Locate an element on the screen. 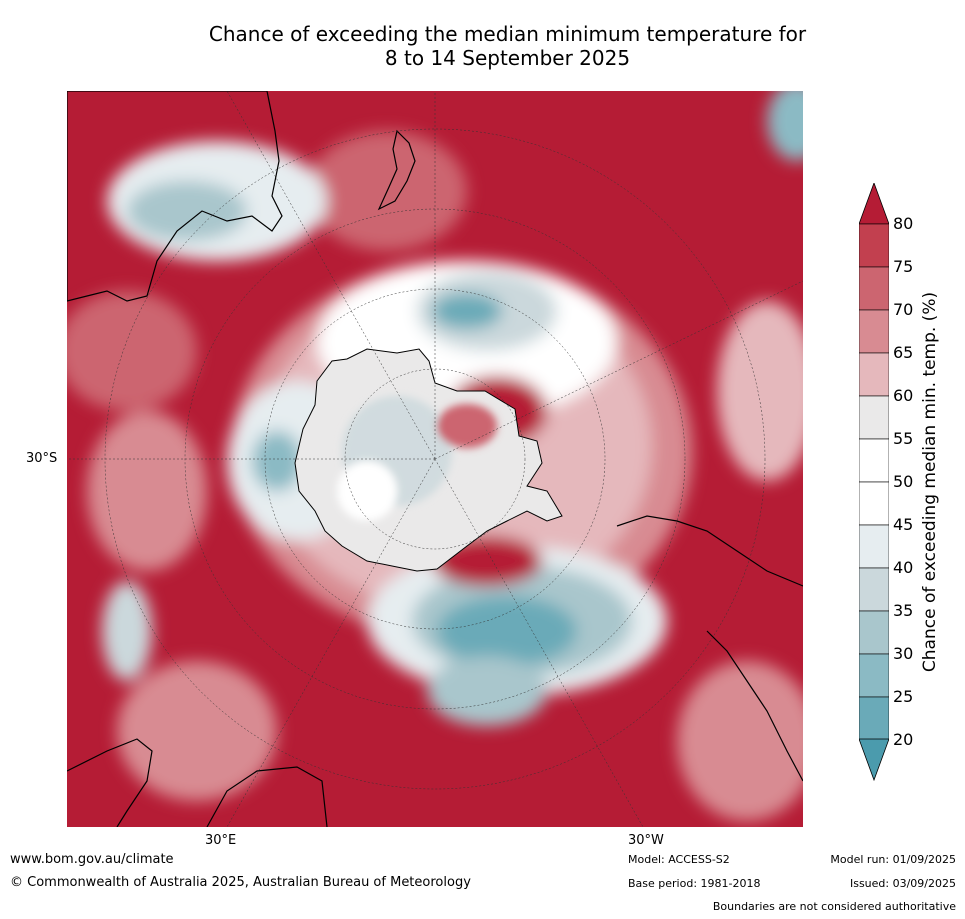 The height and width of the screenshot is (919, 965). colorbar-tick-label: 75 is located at coordinates (903, 266).